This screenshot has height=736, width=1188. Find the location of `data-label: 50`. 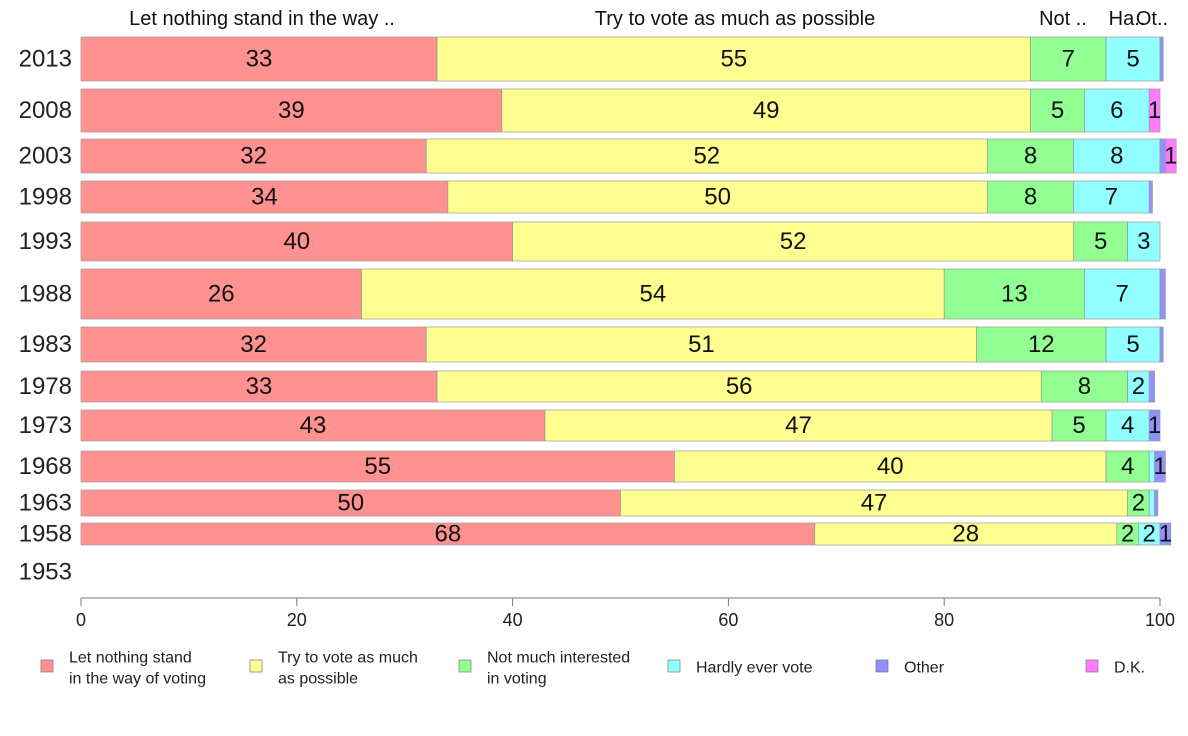

data-label: 50 is located at coordinates (350, 503).